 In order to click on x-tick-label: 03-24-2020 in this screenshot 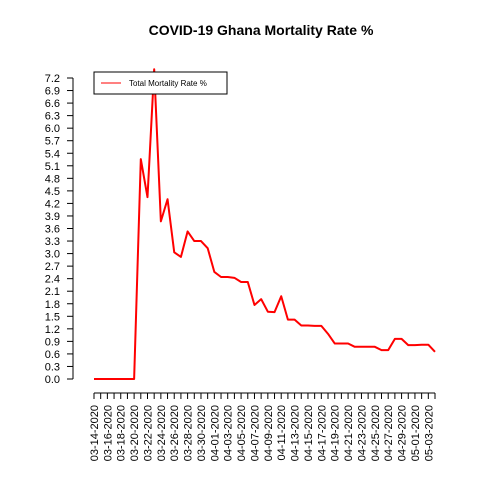, I will do `click(162, 433)`.